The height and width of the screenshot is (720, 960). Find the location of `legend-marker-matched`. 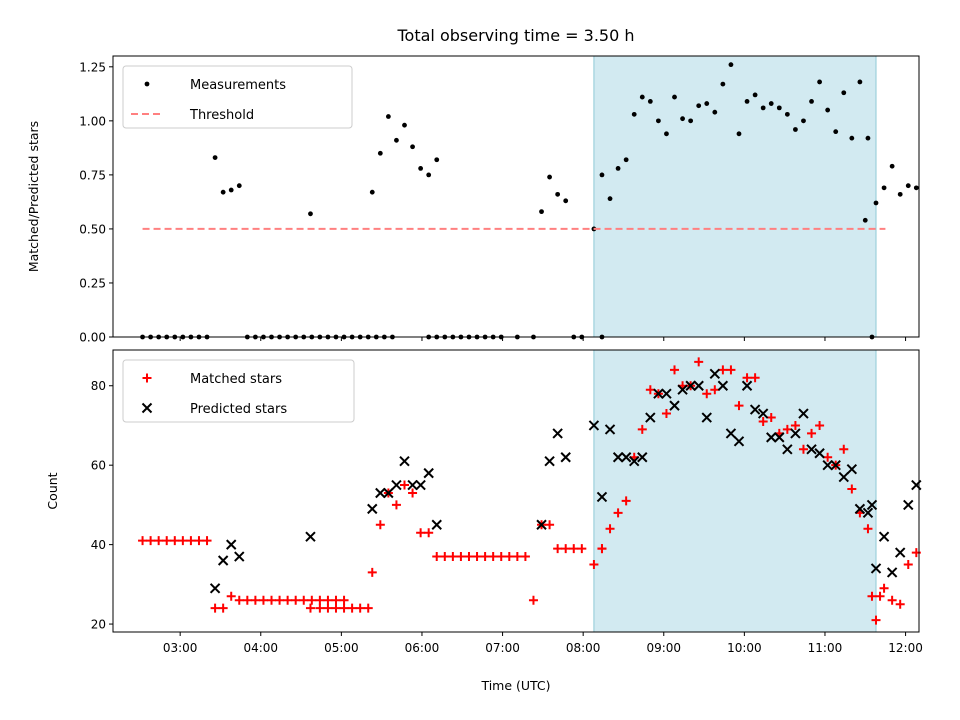

legend-marker-matched is located at coordinates (147, 378).